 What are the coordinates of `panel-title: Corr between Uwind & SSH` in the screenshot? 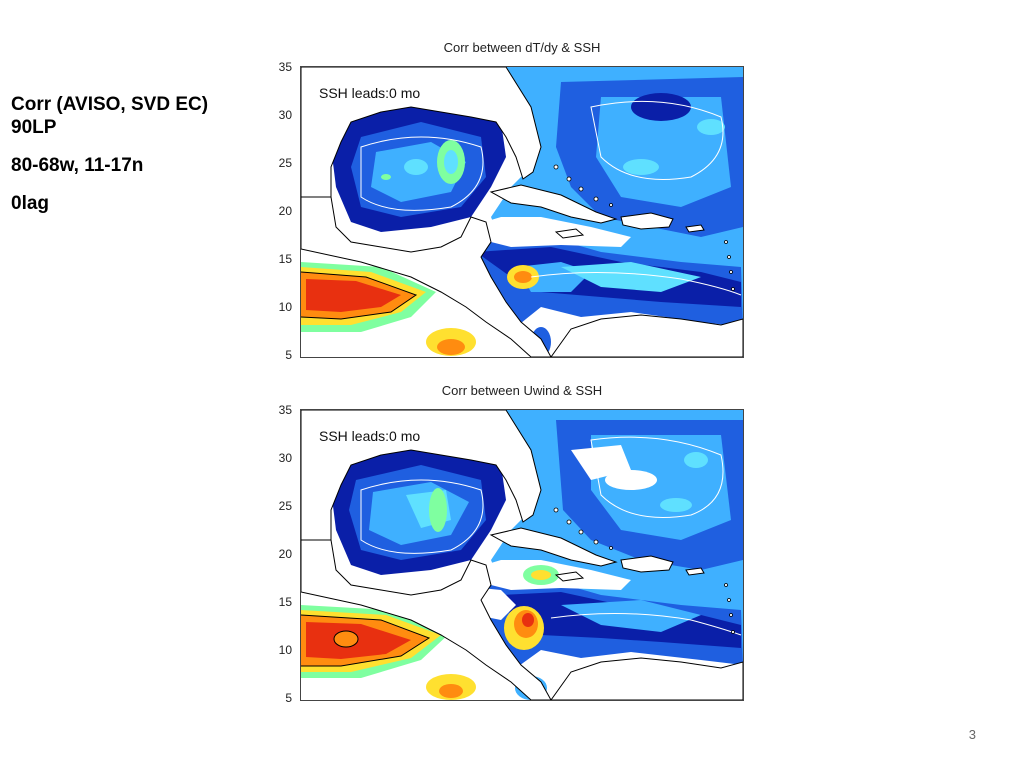 It's located at (522, 390).